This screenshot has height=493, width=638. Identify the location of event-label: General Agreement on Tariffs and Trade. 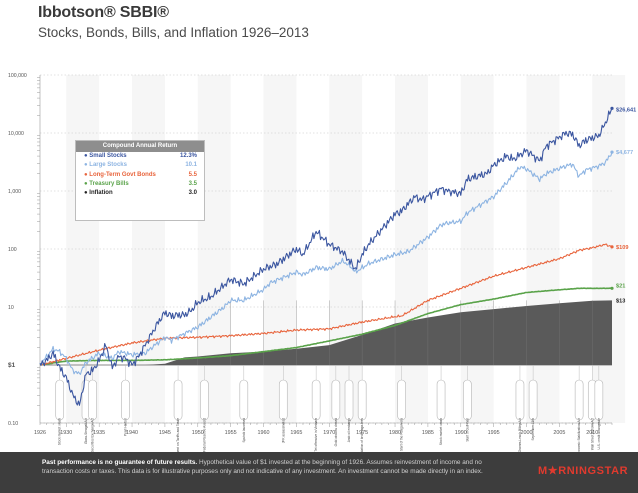
(178, 435).